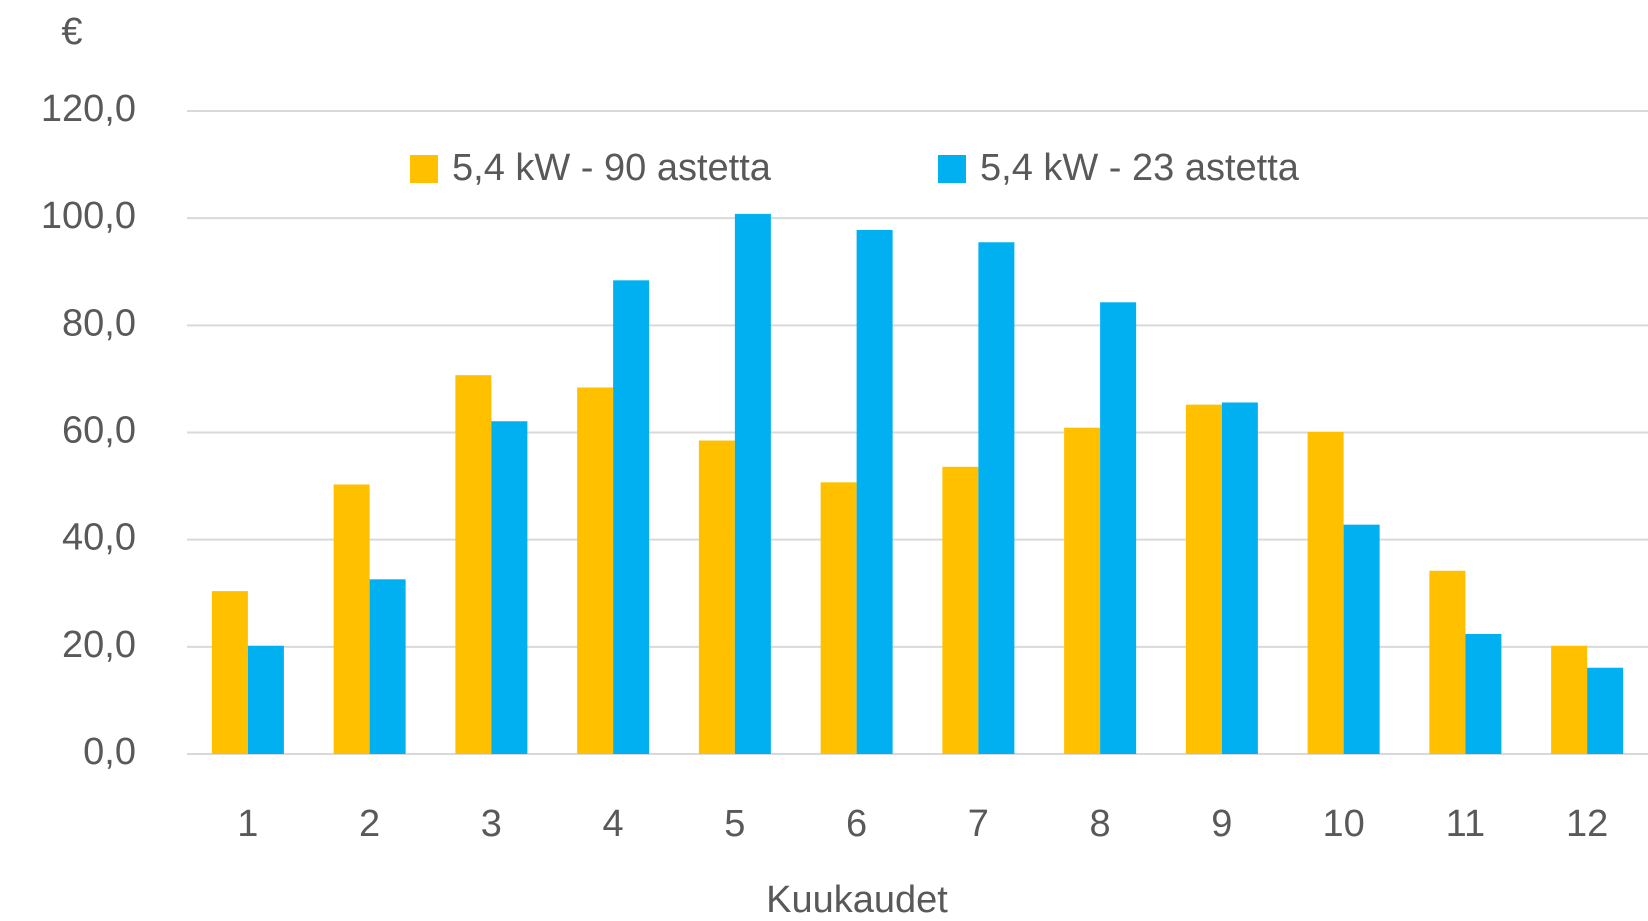 The image size is (1648, 921). Describe the element at coordinates (247, 824) in the screenshot. I see `x-tick-label: 1` at that location.